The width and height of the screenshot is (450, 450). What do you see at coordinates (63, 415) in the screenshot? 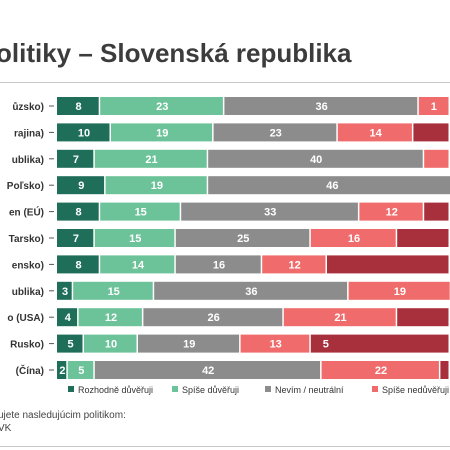
I see `question-note: ujete nasledujúcim politikom:` at bounding box center [63, 415].